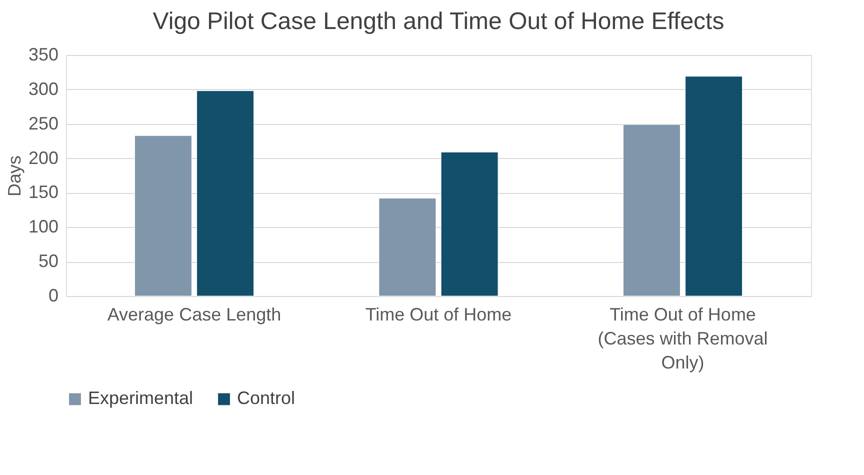 This screenshot has height=475, width=864. I want to click on x-tick-label: Time Out of Home, so click(438, 314).